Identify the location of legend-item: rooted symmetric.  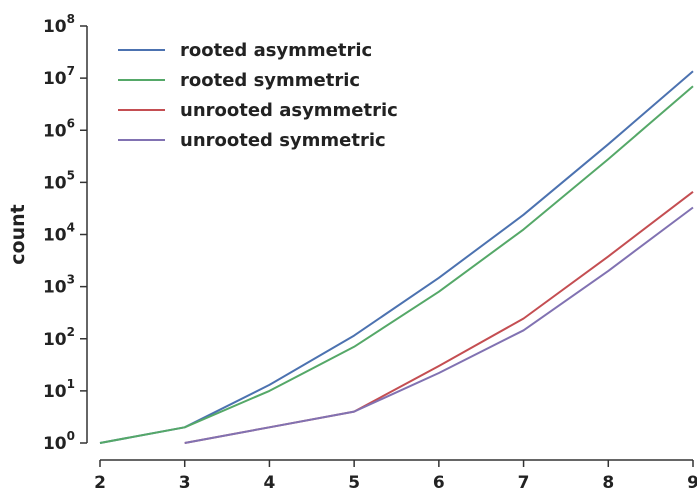
(239, 80).